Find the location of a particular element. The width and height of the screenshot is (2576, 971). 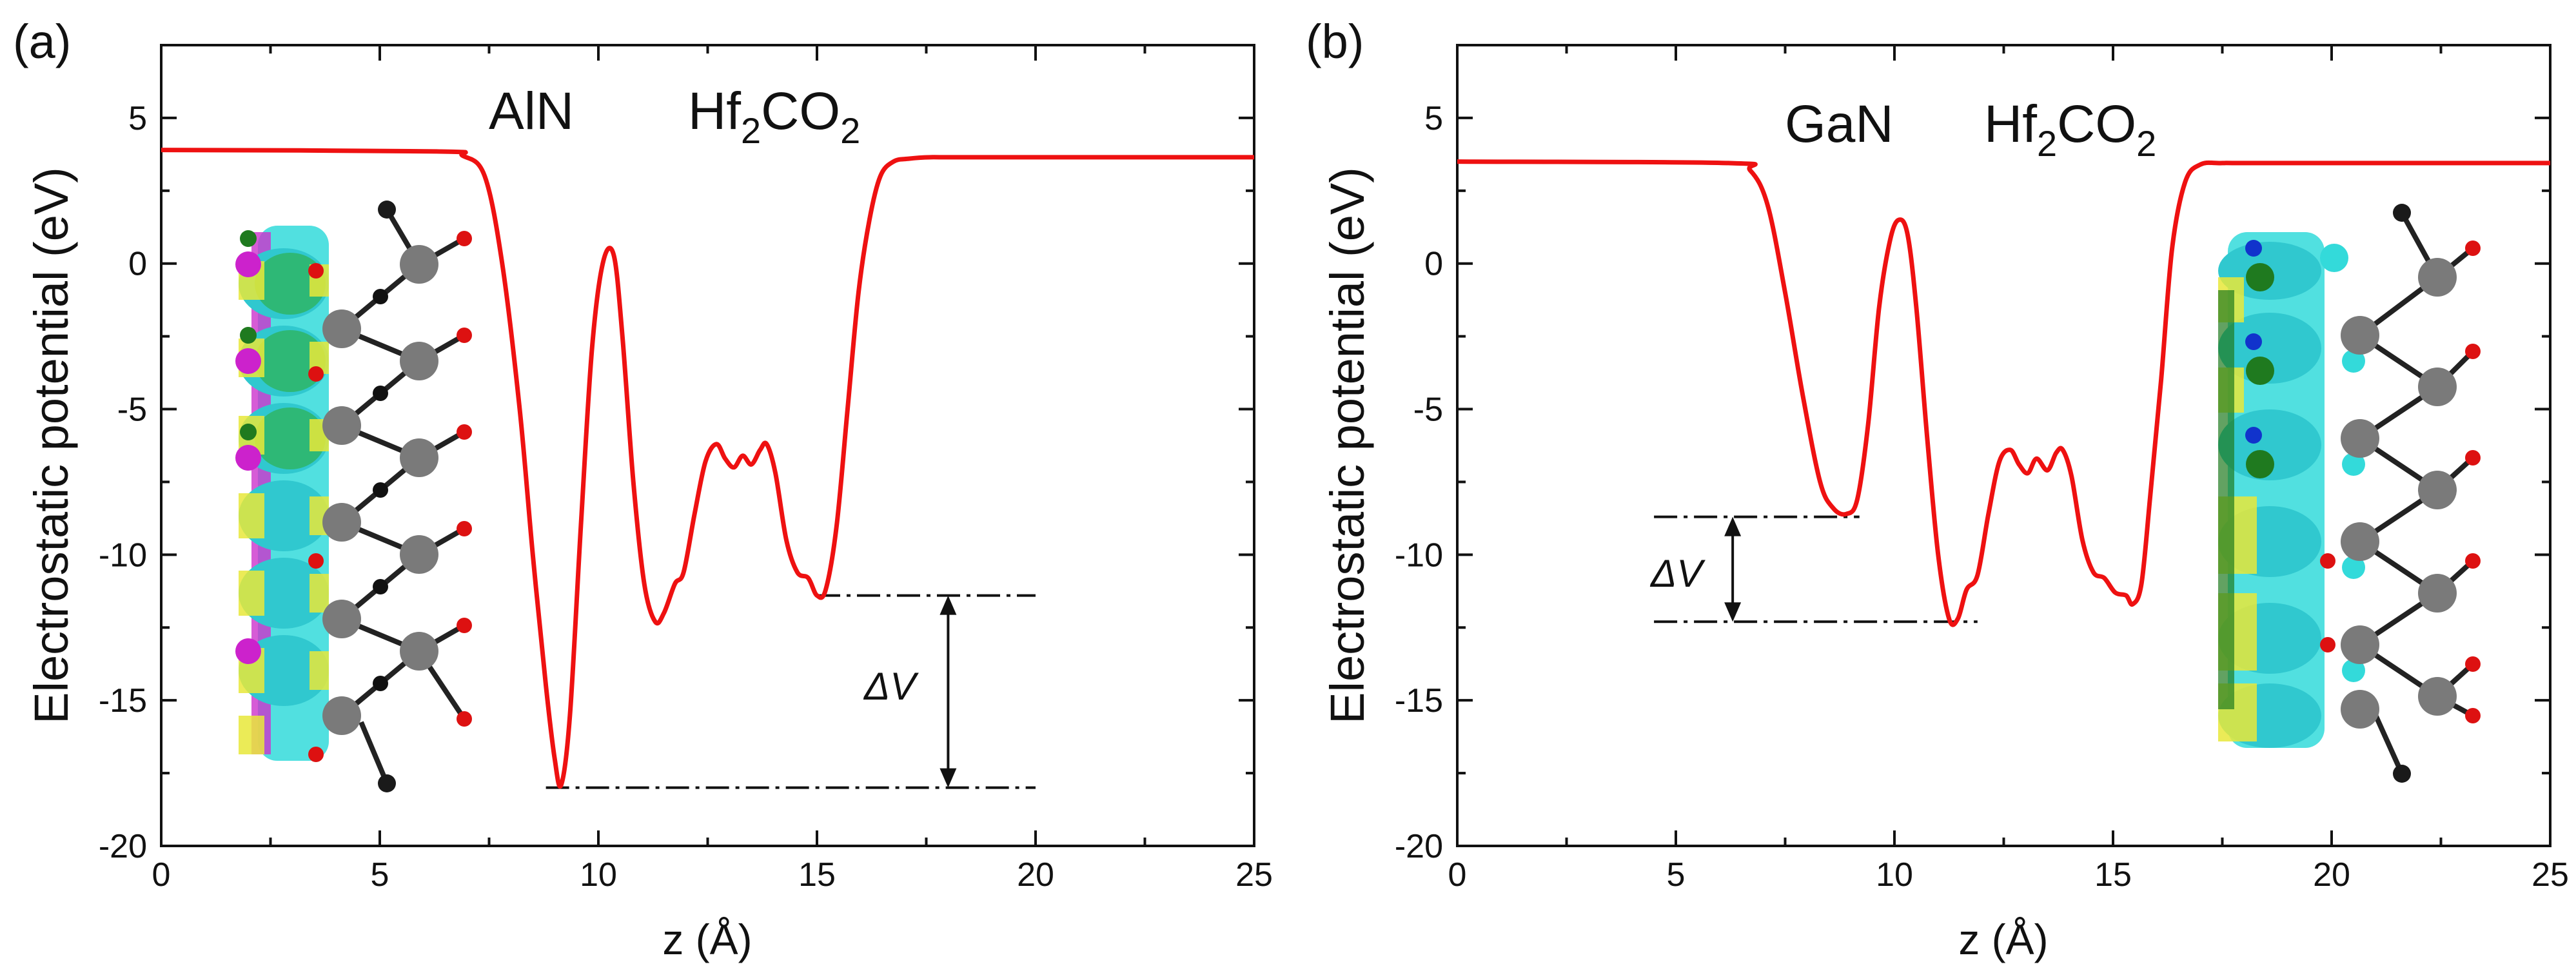

panel-label-a: (a) is located at coordinates (42, 41).